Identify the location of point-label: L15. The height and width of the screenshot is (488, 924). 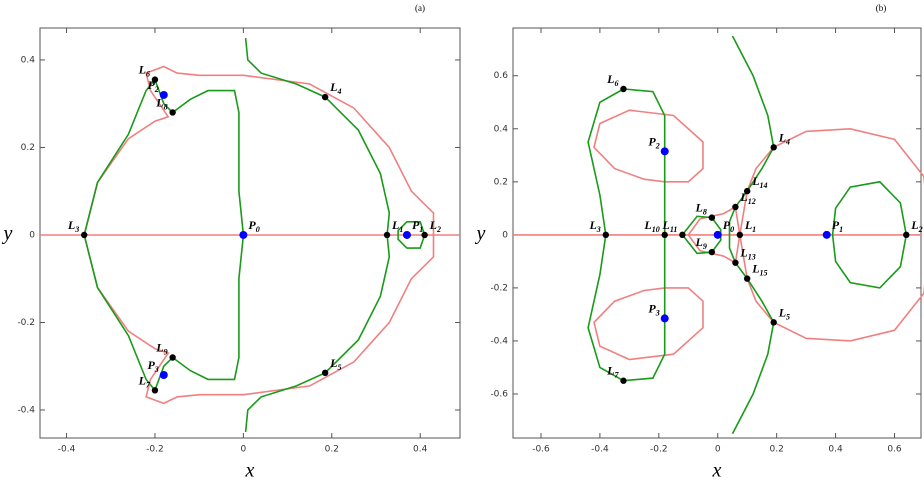
(759, 269).